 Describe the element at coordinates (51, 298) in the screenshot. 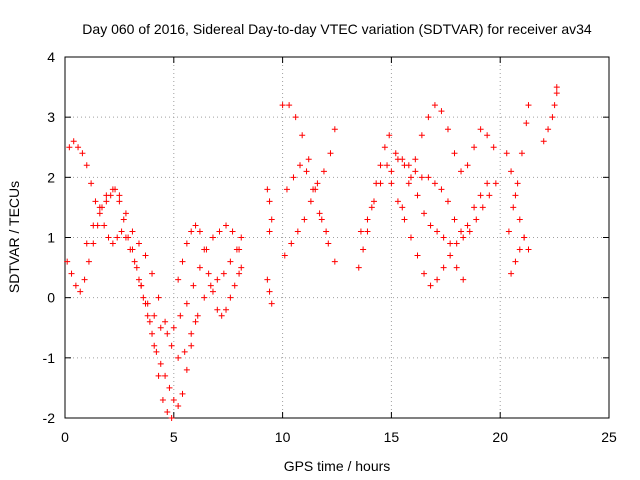

I see `y-tick-label: 0` at that location.